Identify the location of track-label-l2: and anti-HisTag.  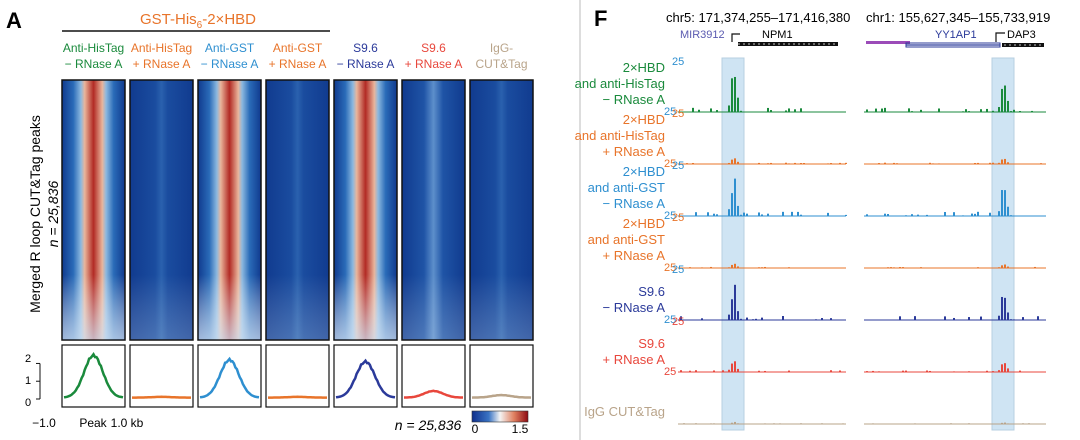
(620, 83).